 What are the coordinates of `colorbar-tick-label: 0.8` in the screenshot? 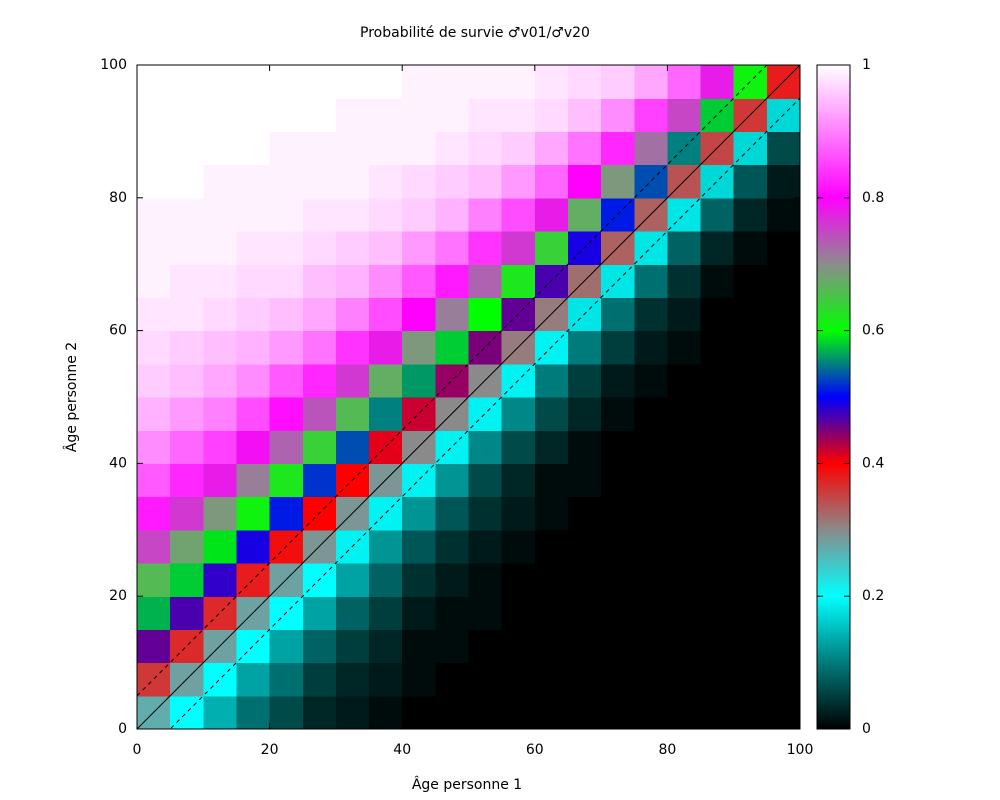 It's located at (873, 198).